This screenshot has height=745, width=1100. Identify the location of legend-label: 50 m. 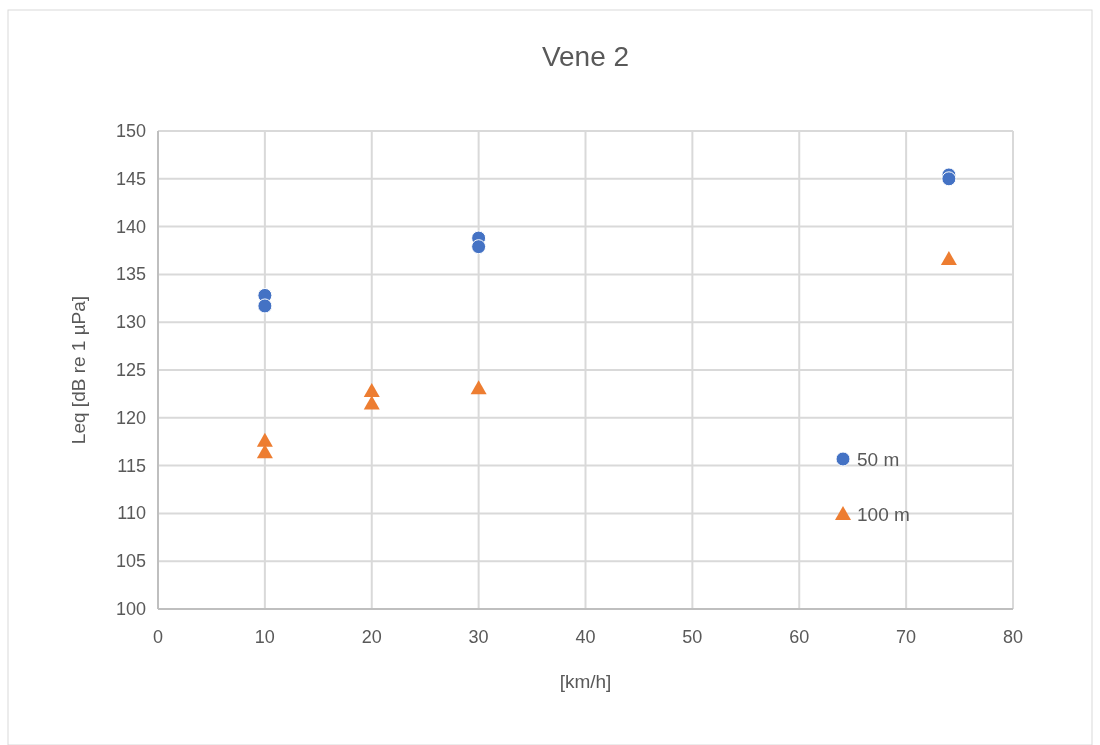
(878, 459).